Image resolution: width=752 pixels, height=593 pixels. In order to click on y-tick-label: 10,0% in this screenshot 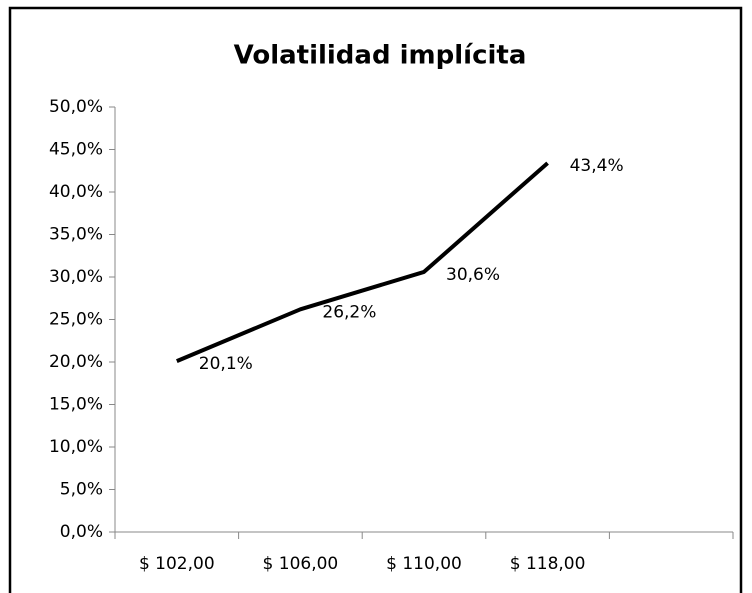, I will do `click(76, 447)`.